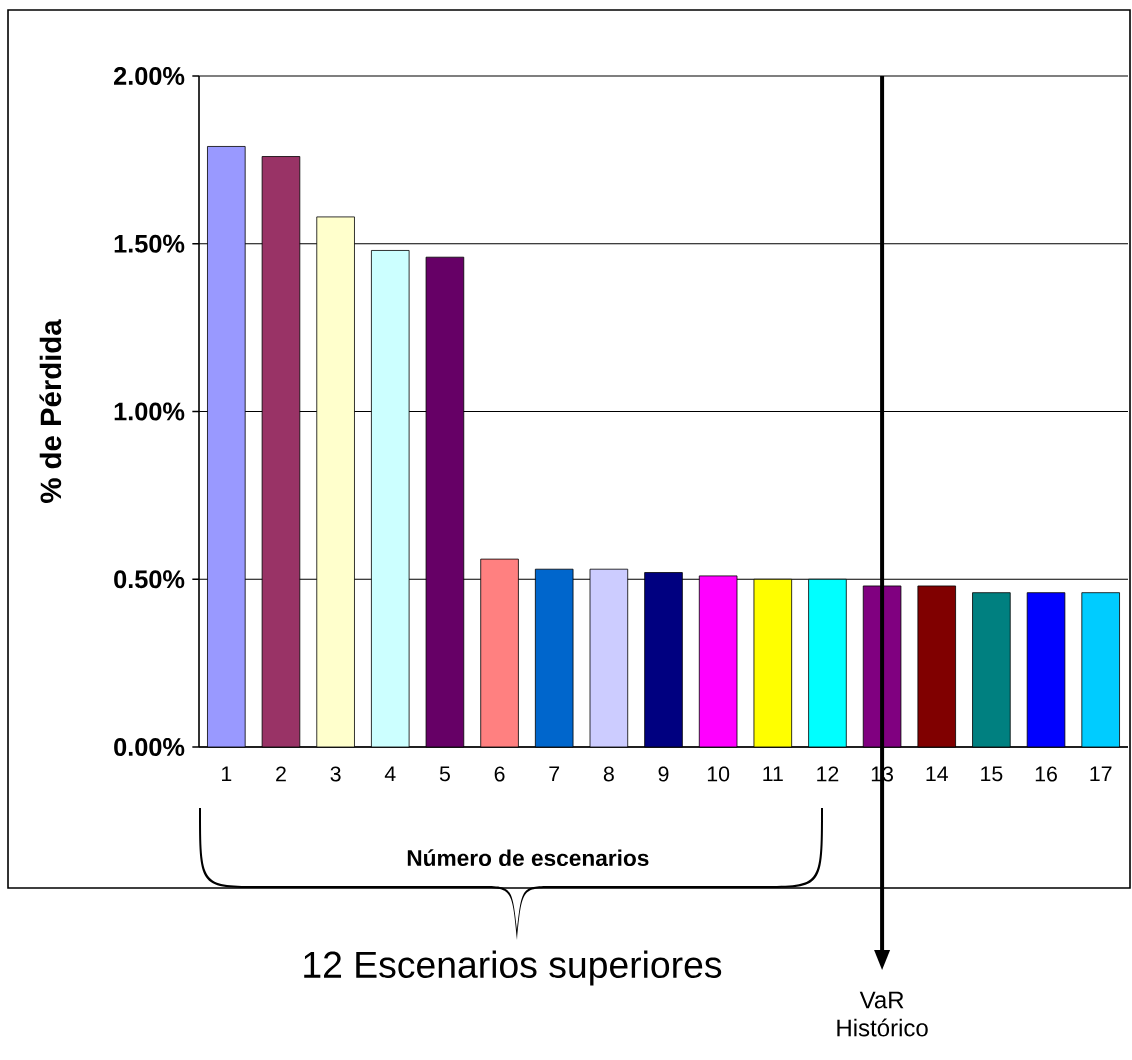 Image resolution: width=1132 pixels, height=1060 pixels. What do you see at coordinates (149, 243) in the screenshot?
I see `y-tick-label: 1.50%` at bounding box center [149, 243].